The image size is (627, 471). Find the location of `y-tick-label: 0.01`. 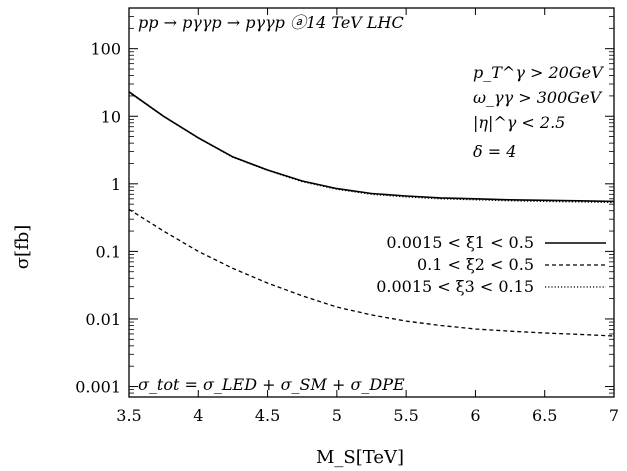

y-tick-label: 0.01 is located at coordinates (103, 319).